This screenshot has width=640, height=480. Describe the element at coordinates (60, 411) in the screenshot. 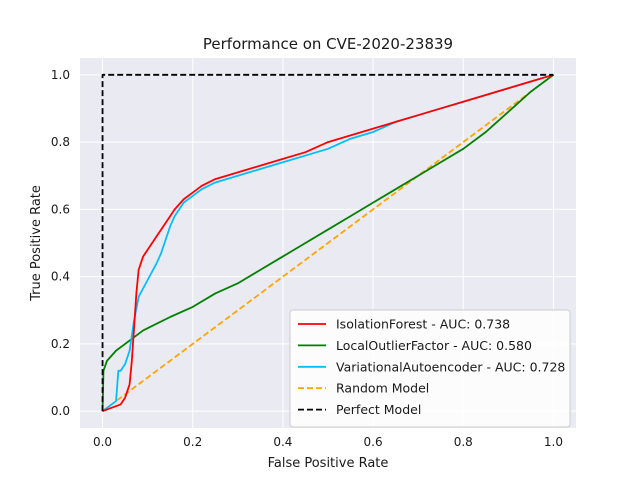

I see `y-tick-label-0: 0.0` at that location.